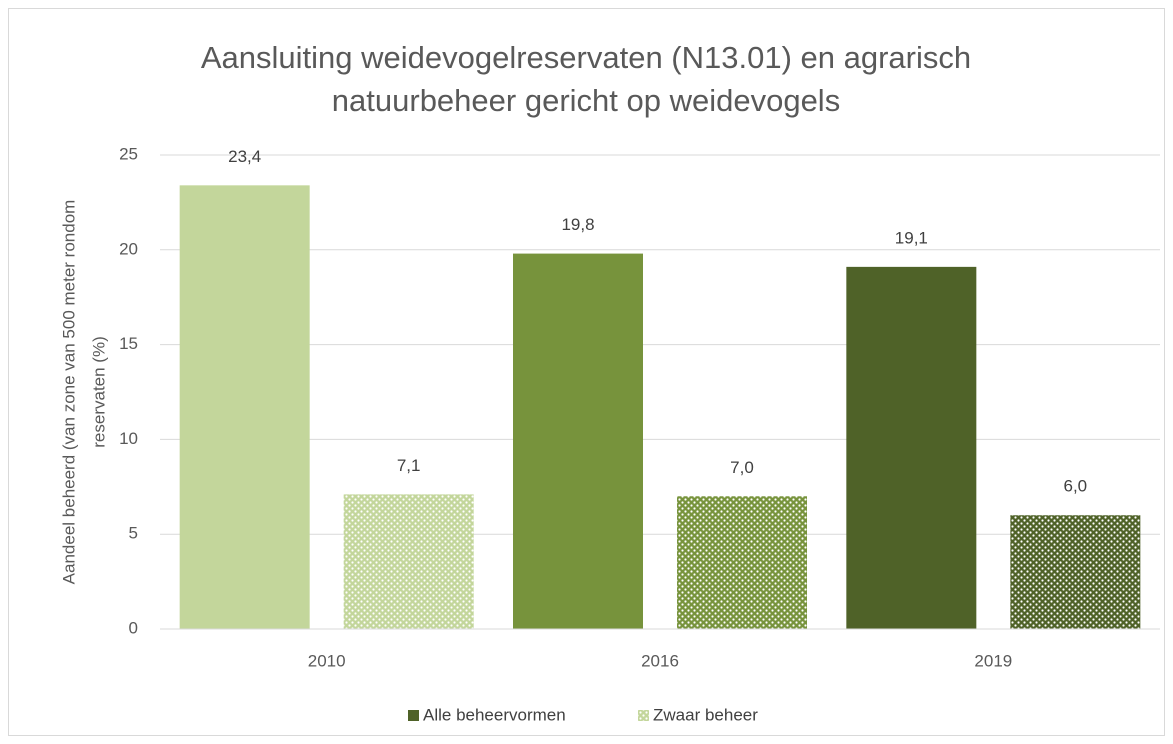 This screenshot has height=744, width=1173. What do you see at coordinates (98, 391) in the screenshot?
I see `y-axis-label: reservaten (%)` at bounding box center [98, 391].